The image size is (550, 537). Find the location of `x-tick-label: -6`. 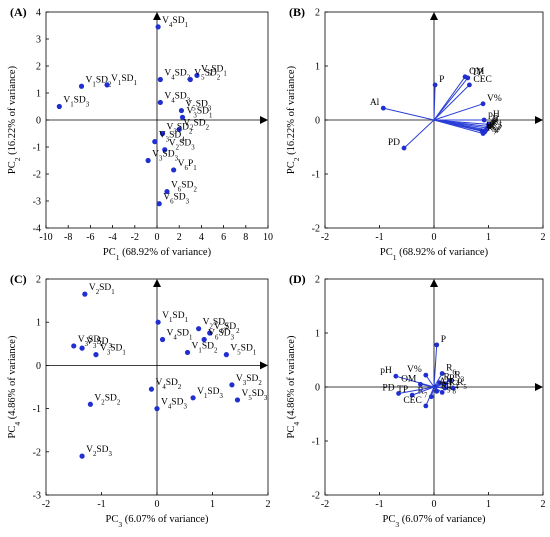

x-tick-label: -6 is located at coordinates (90, 237).